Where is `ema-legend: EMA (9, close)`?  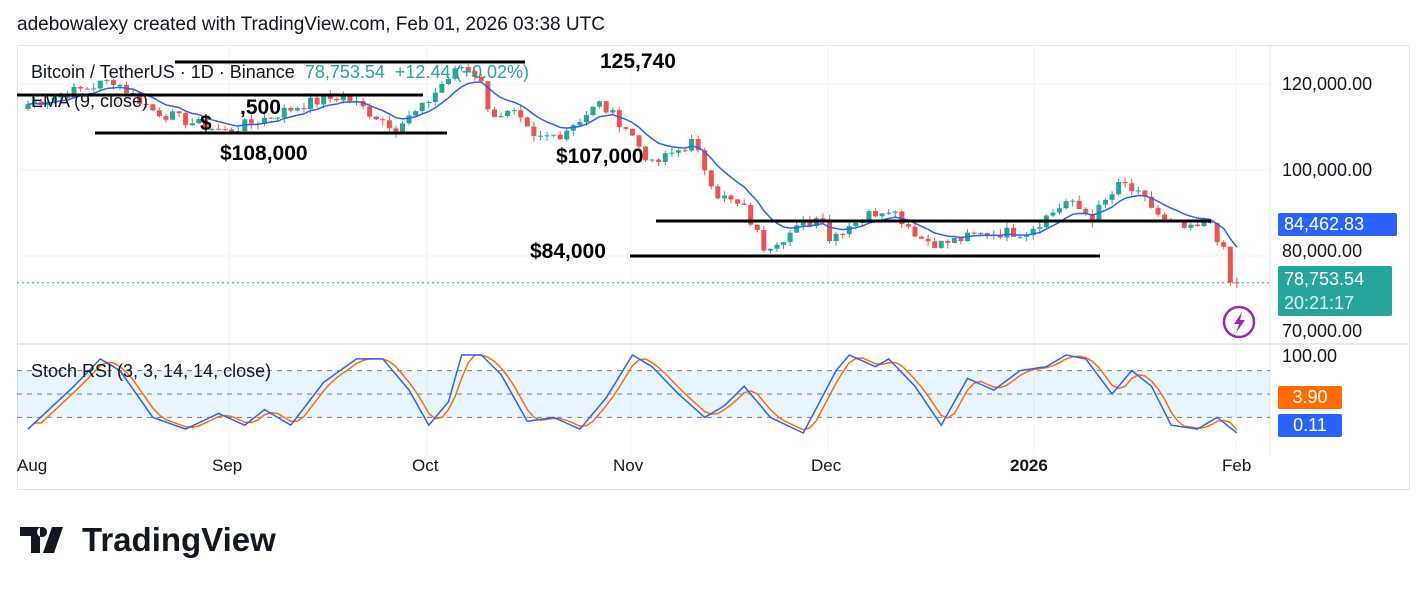 ema-legend: EMA (9, close) is located at coordinates (90, 101).